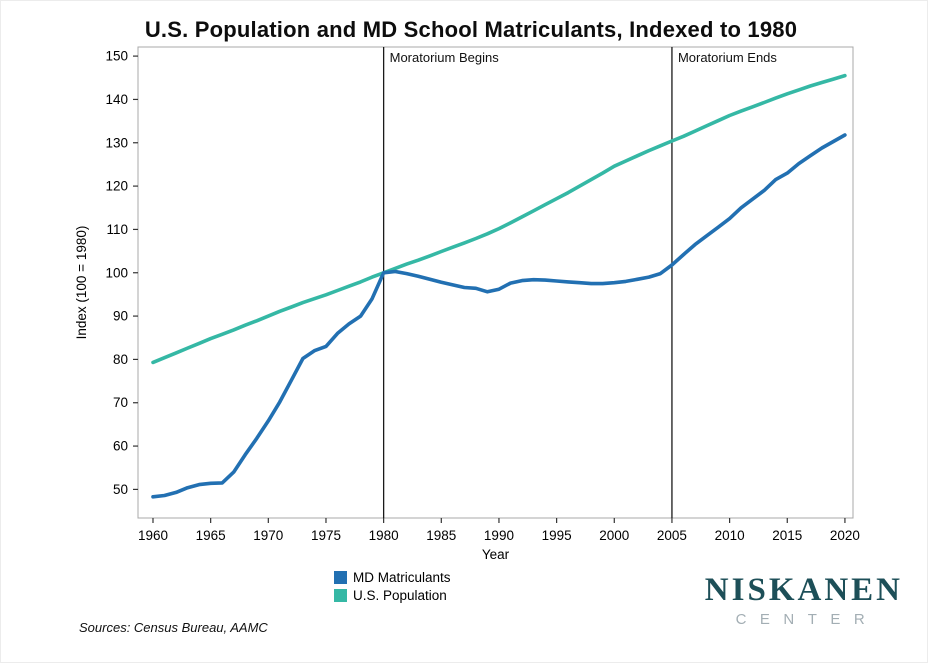 Image resolution: width=928 pixels, height=663 pixels. I want to click on y-tick-label: 70, so click(120, 402).